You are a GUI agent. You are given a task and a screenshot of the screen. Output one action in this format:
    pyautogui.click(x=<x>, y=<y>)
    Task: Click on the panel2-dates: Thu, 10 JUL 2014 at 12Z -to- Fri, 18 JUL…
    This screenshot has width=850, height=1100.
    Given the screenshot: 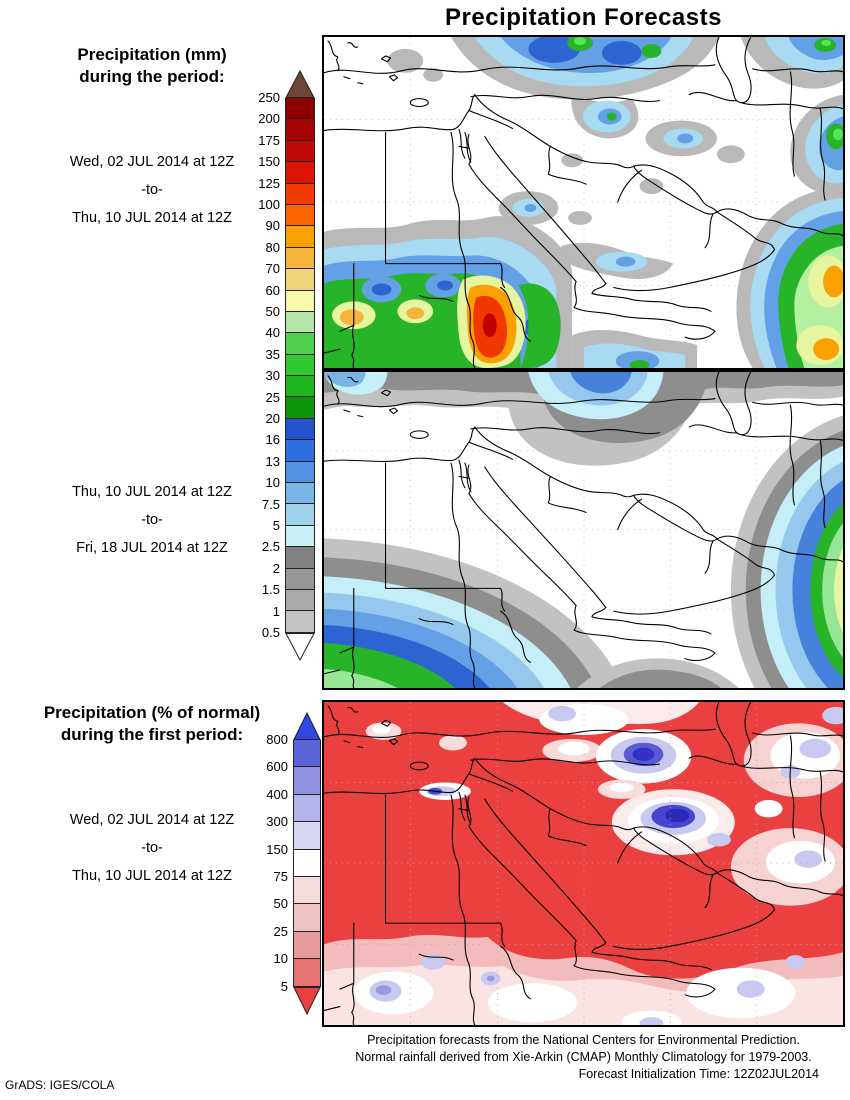 What is the action you would take?
    pyautogui.click(x=152, y=520)
    